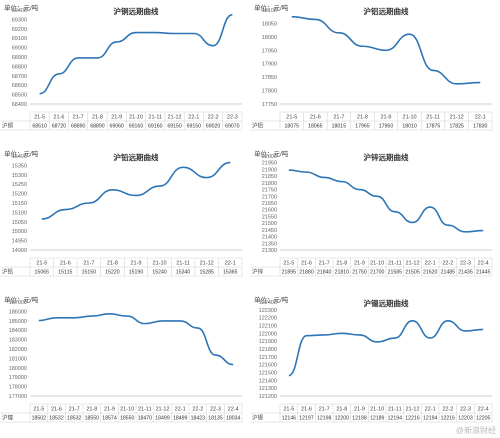 This screenshot has width=500, height=438. What do you see at coordinates (269, 164) in the screenshot?
I see `y-tick-label: 21950` at bounding box center [269, 164].